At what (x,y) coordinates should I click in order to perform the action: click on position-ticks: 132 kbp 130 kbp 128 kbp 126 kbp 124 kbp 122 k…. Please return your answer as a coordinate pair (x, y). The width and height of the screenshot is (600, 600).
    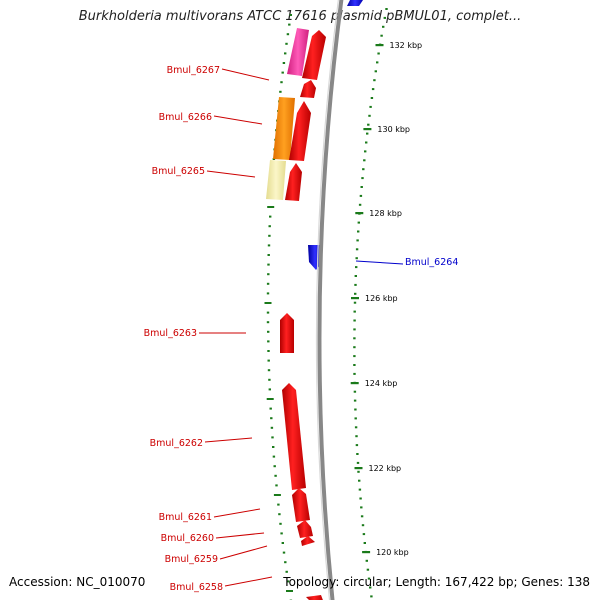
    Looking at the image, I should click on (386, 299).